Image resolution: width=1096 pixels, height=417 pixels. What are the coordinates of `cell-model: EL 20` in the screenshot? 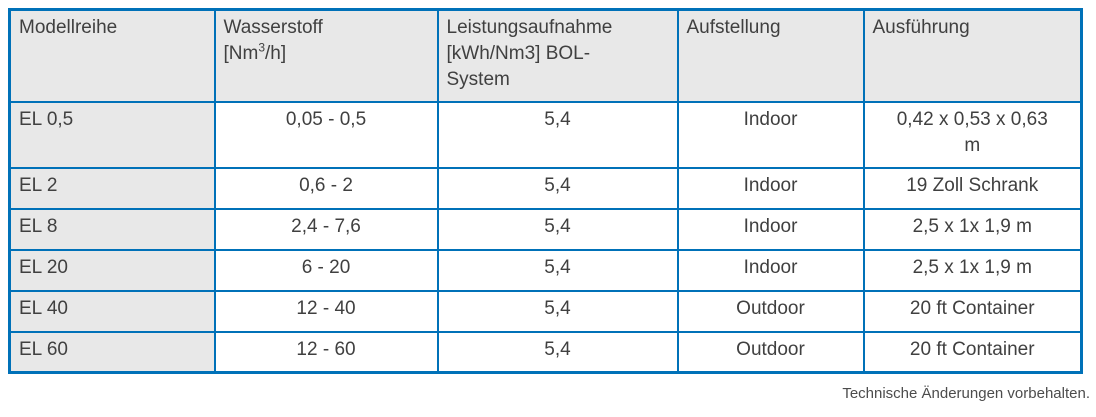 It's located at (112, 270).